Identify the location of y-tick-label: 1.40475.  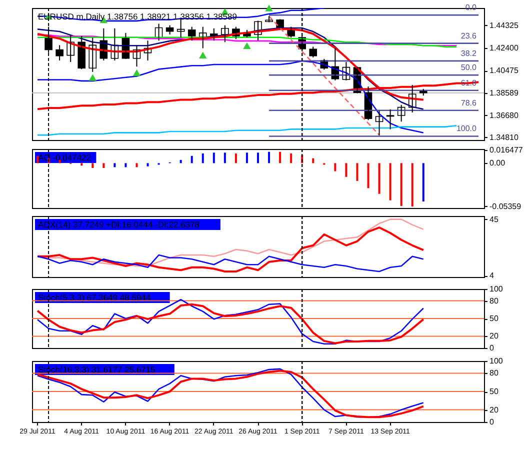
(504, 71).